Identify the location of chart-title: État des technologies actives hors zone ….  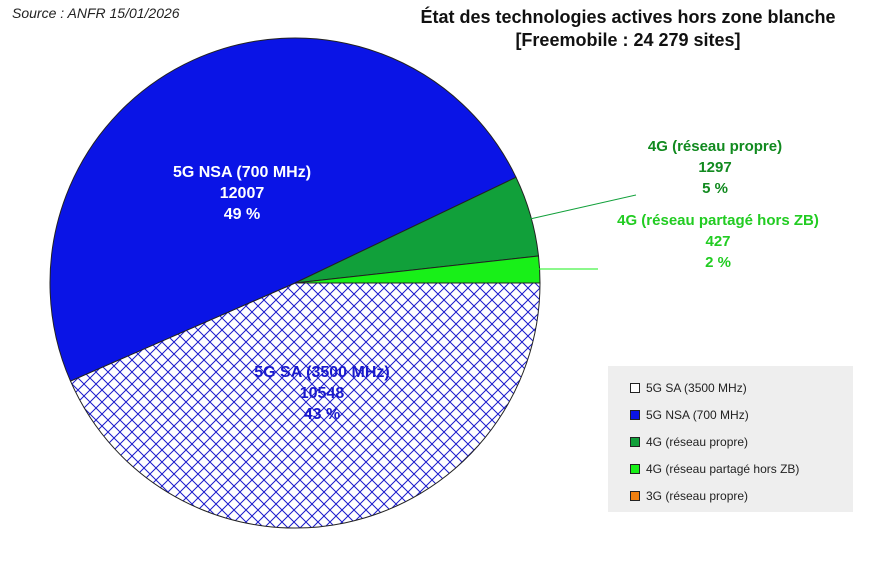
(609, 29).